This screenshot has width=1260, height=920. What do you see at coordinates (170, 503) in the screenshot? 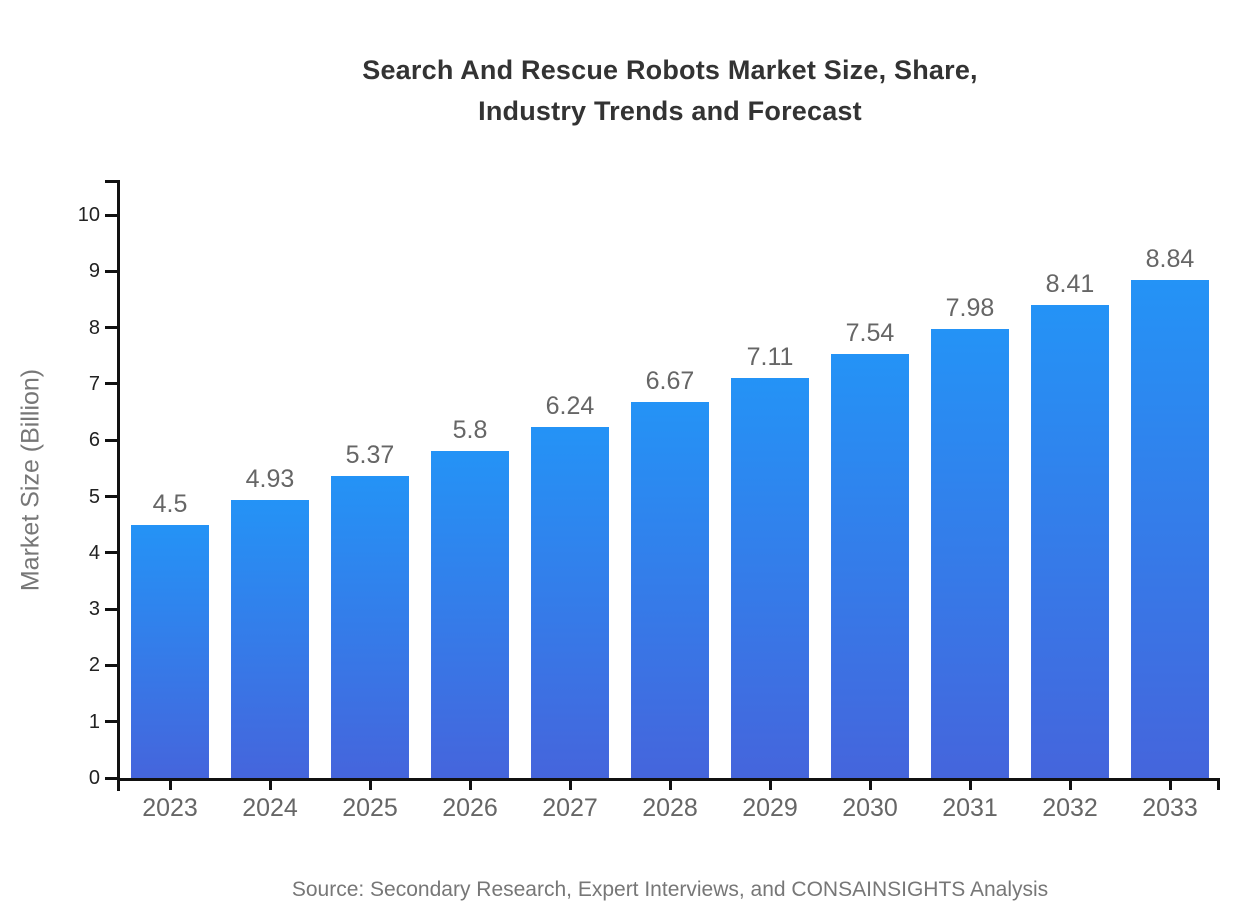
I see `bar-value-label: 4.5` at bounding box center [170, 503].